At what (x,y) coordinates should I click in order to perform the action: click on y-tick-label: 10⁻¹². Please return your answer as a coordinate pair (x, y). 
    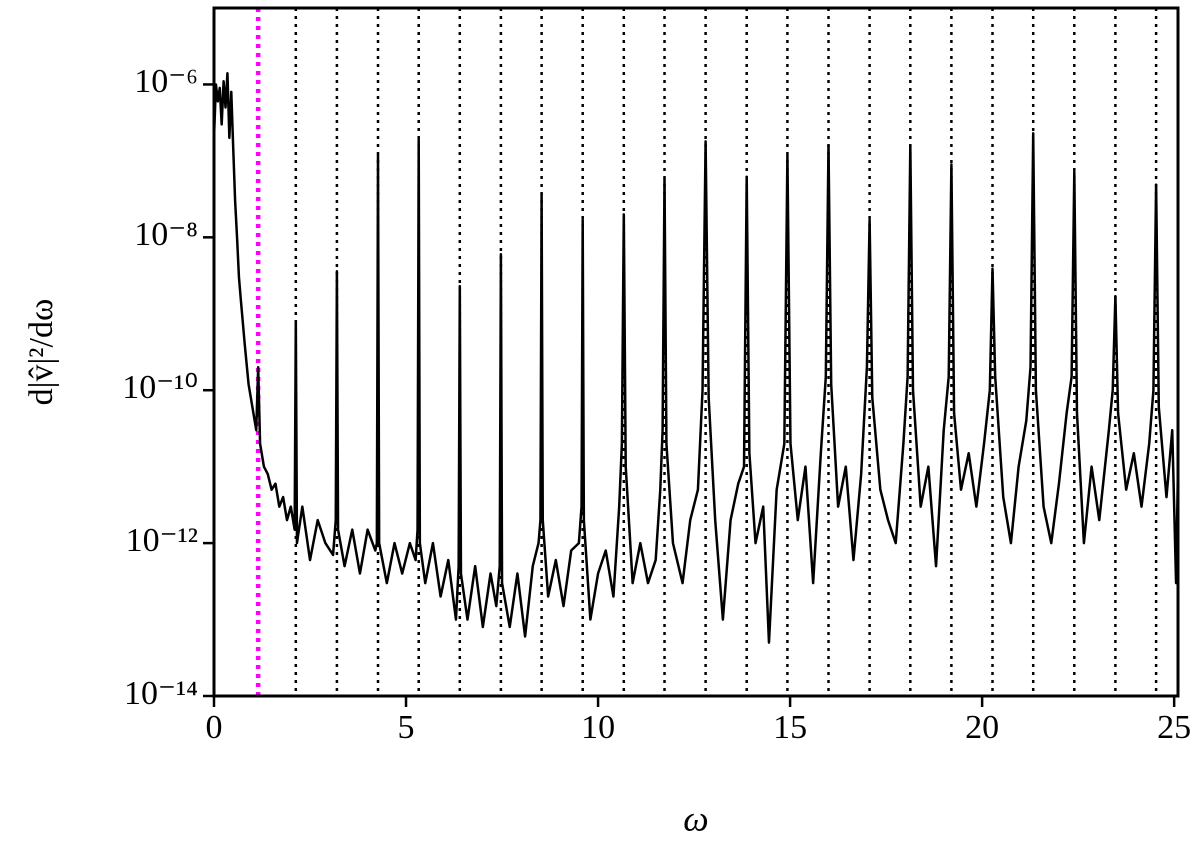
    Looking at the image, I should click on (162, 540).